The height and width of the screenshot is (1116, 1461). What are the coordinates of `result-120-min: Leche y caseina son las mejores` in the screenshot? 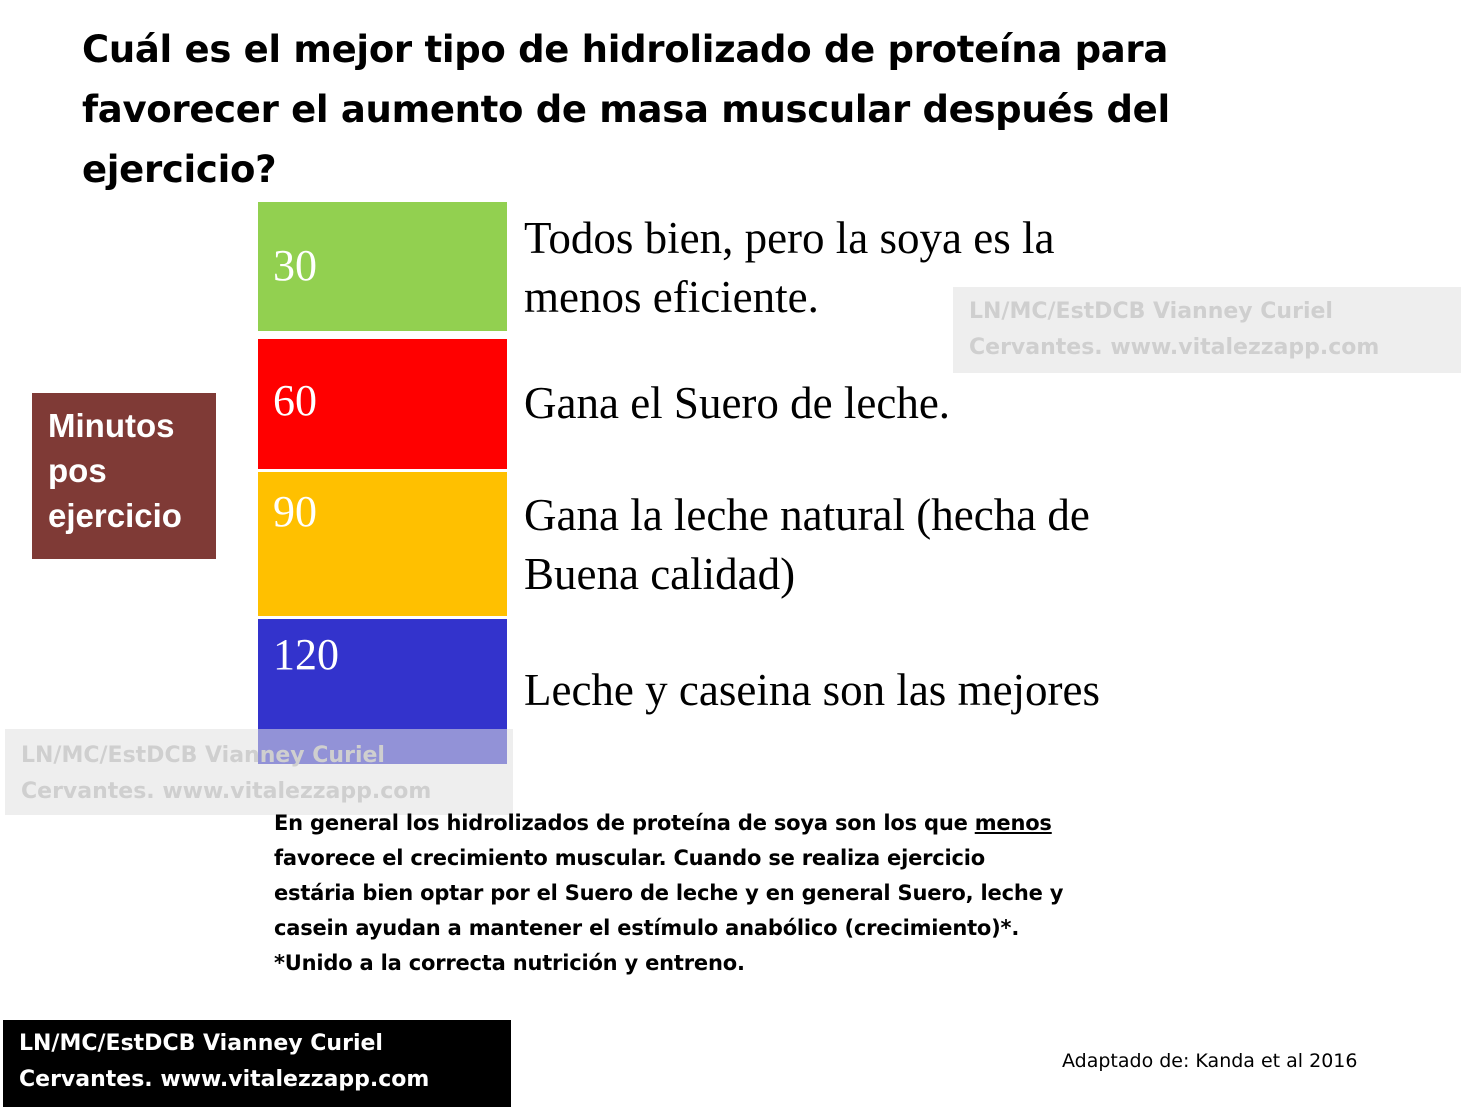 It's located at (874, 690).